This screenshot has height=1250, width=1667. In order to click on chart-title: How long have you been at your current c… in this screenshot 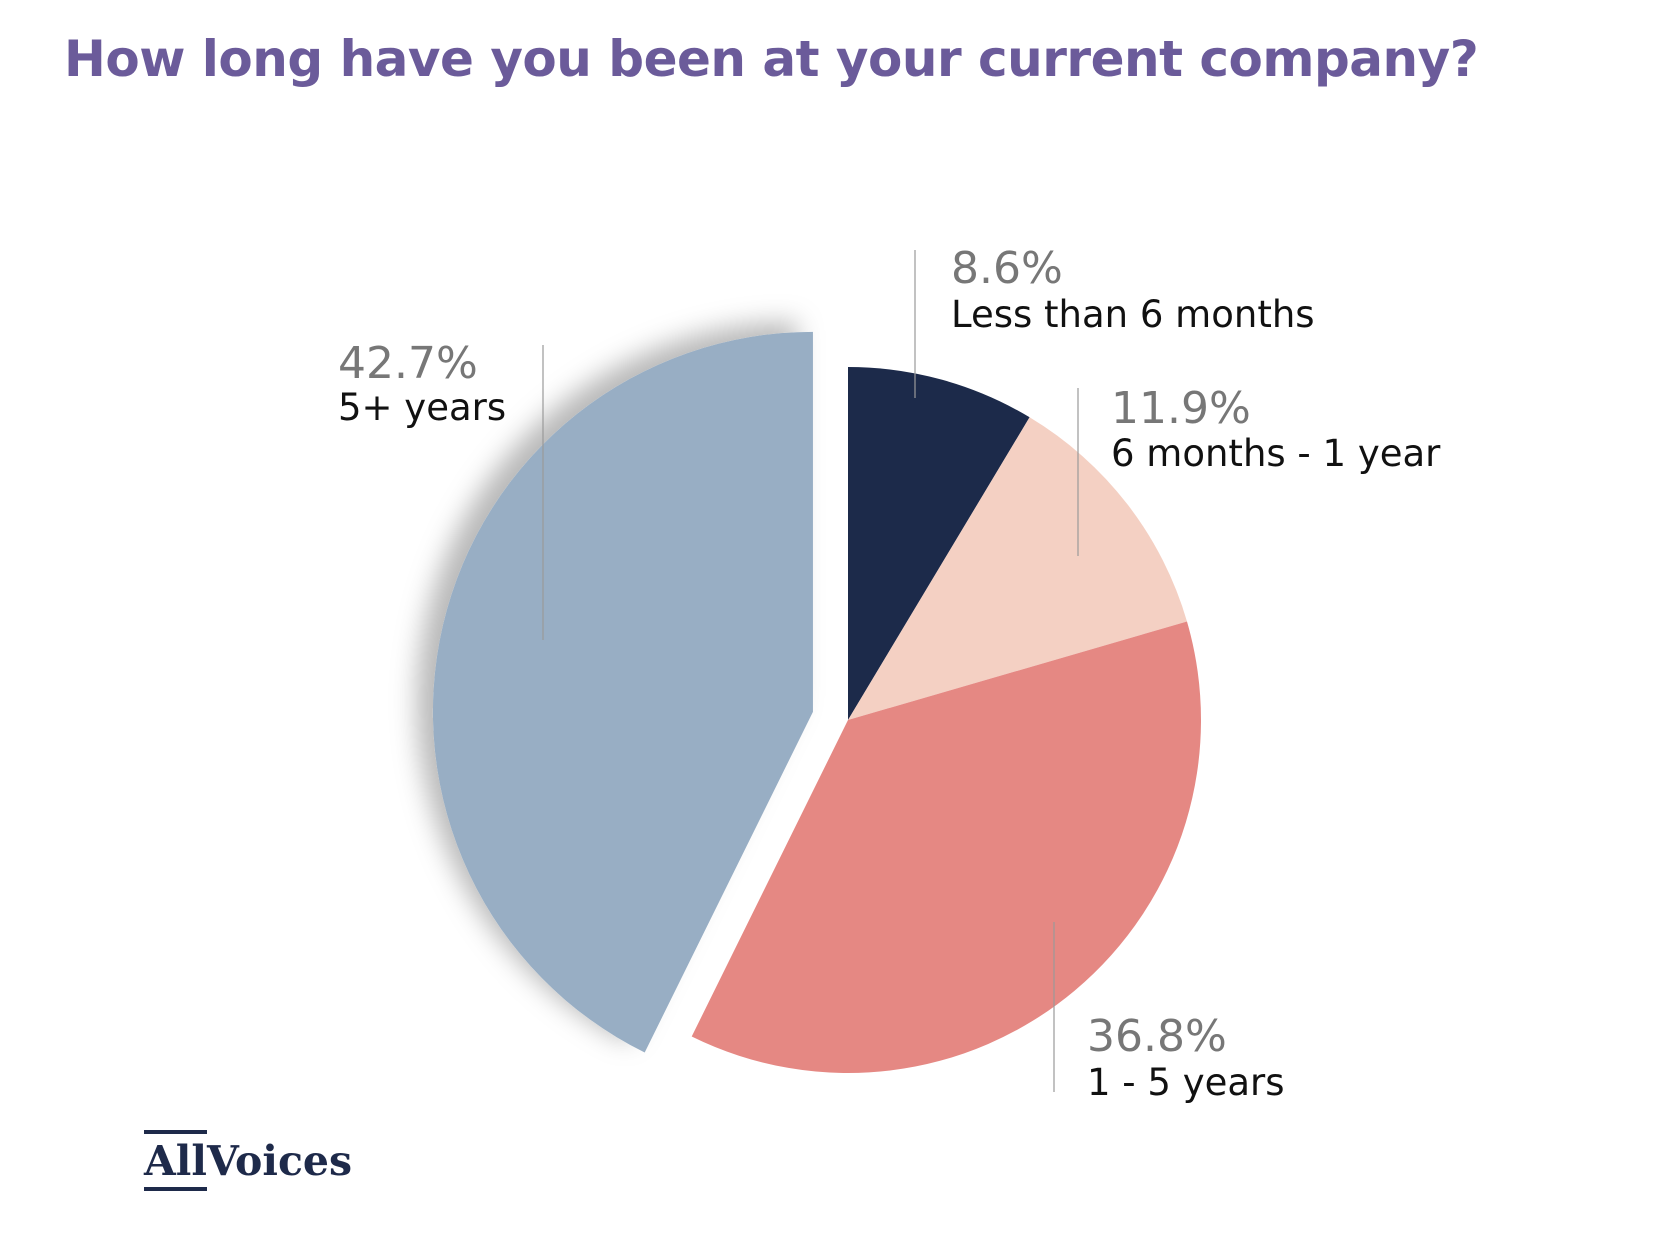, I will do `click(771, 59)`.